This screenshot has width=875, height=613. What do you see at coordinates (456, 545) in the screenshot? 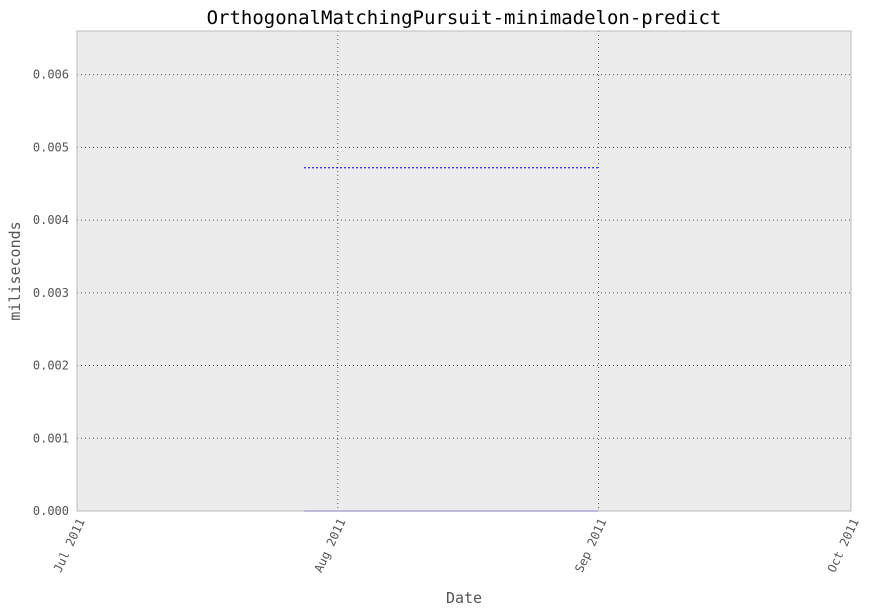
I see `x-tick-labels: Jul 2011 Aug 2011 Sep 2011 Oct 2011` at bounding box center [456, 545].